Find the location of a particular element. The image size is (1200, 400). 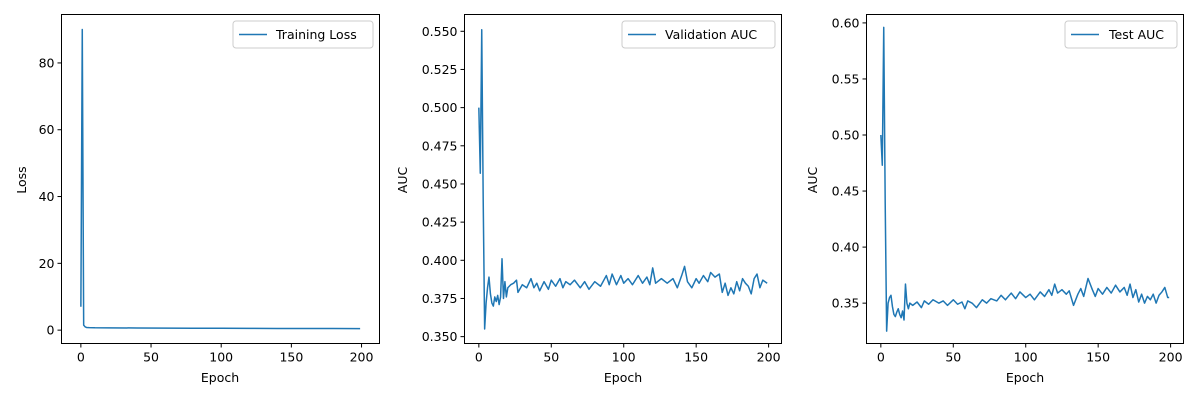

y-tick-label: 0.55 is located at coordinates (846, 78).